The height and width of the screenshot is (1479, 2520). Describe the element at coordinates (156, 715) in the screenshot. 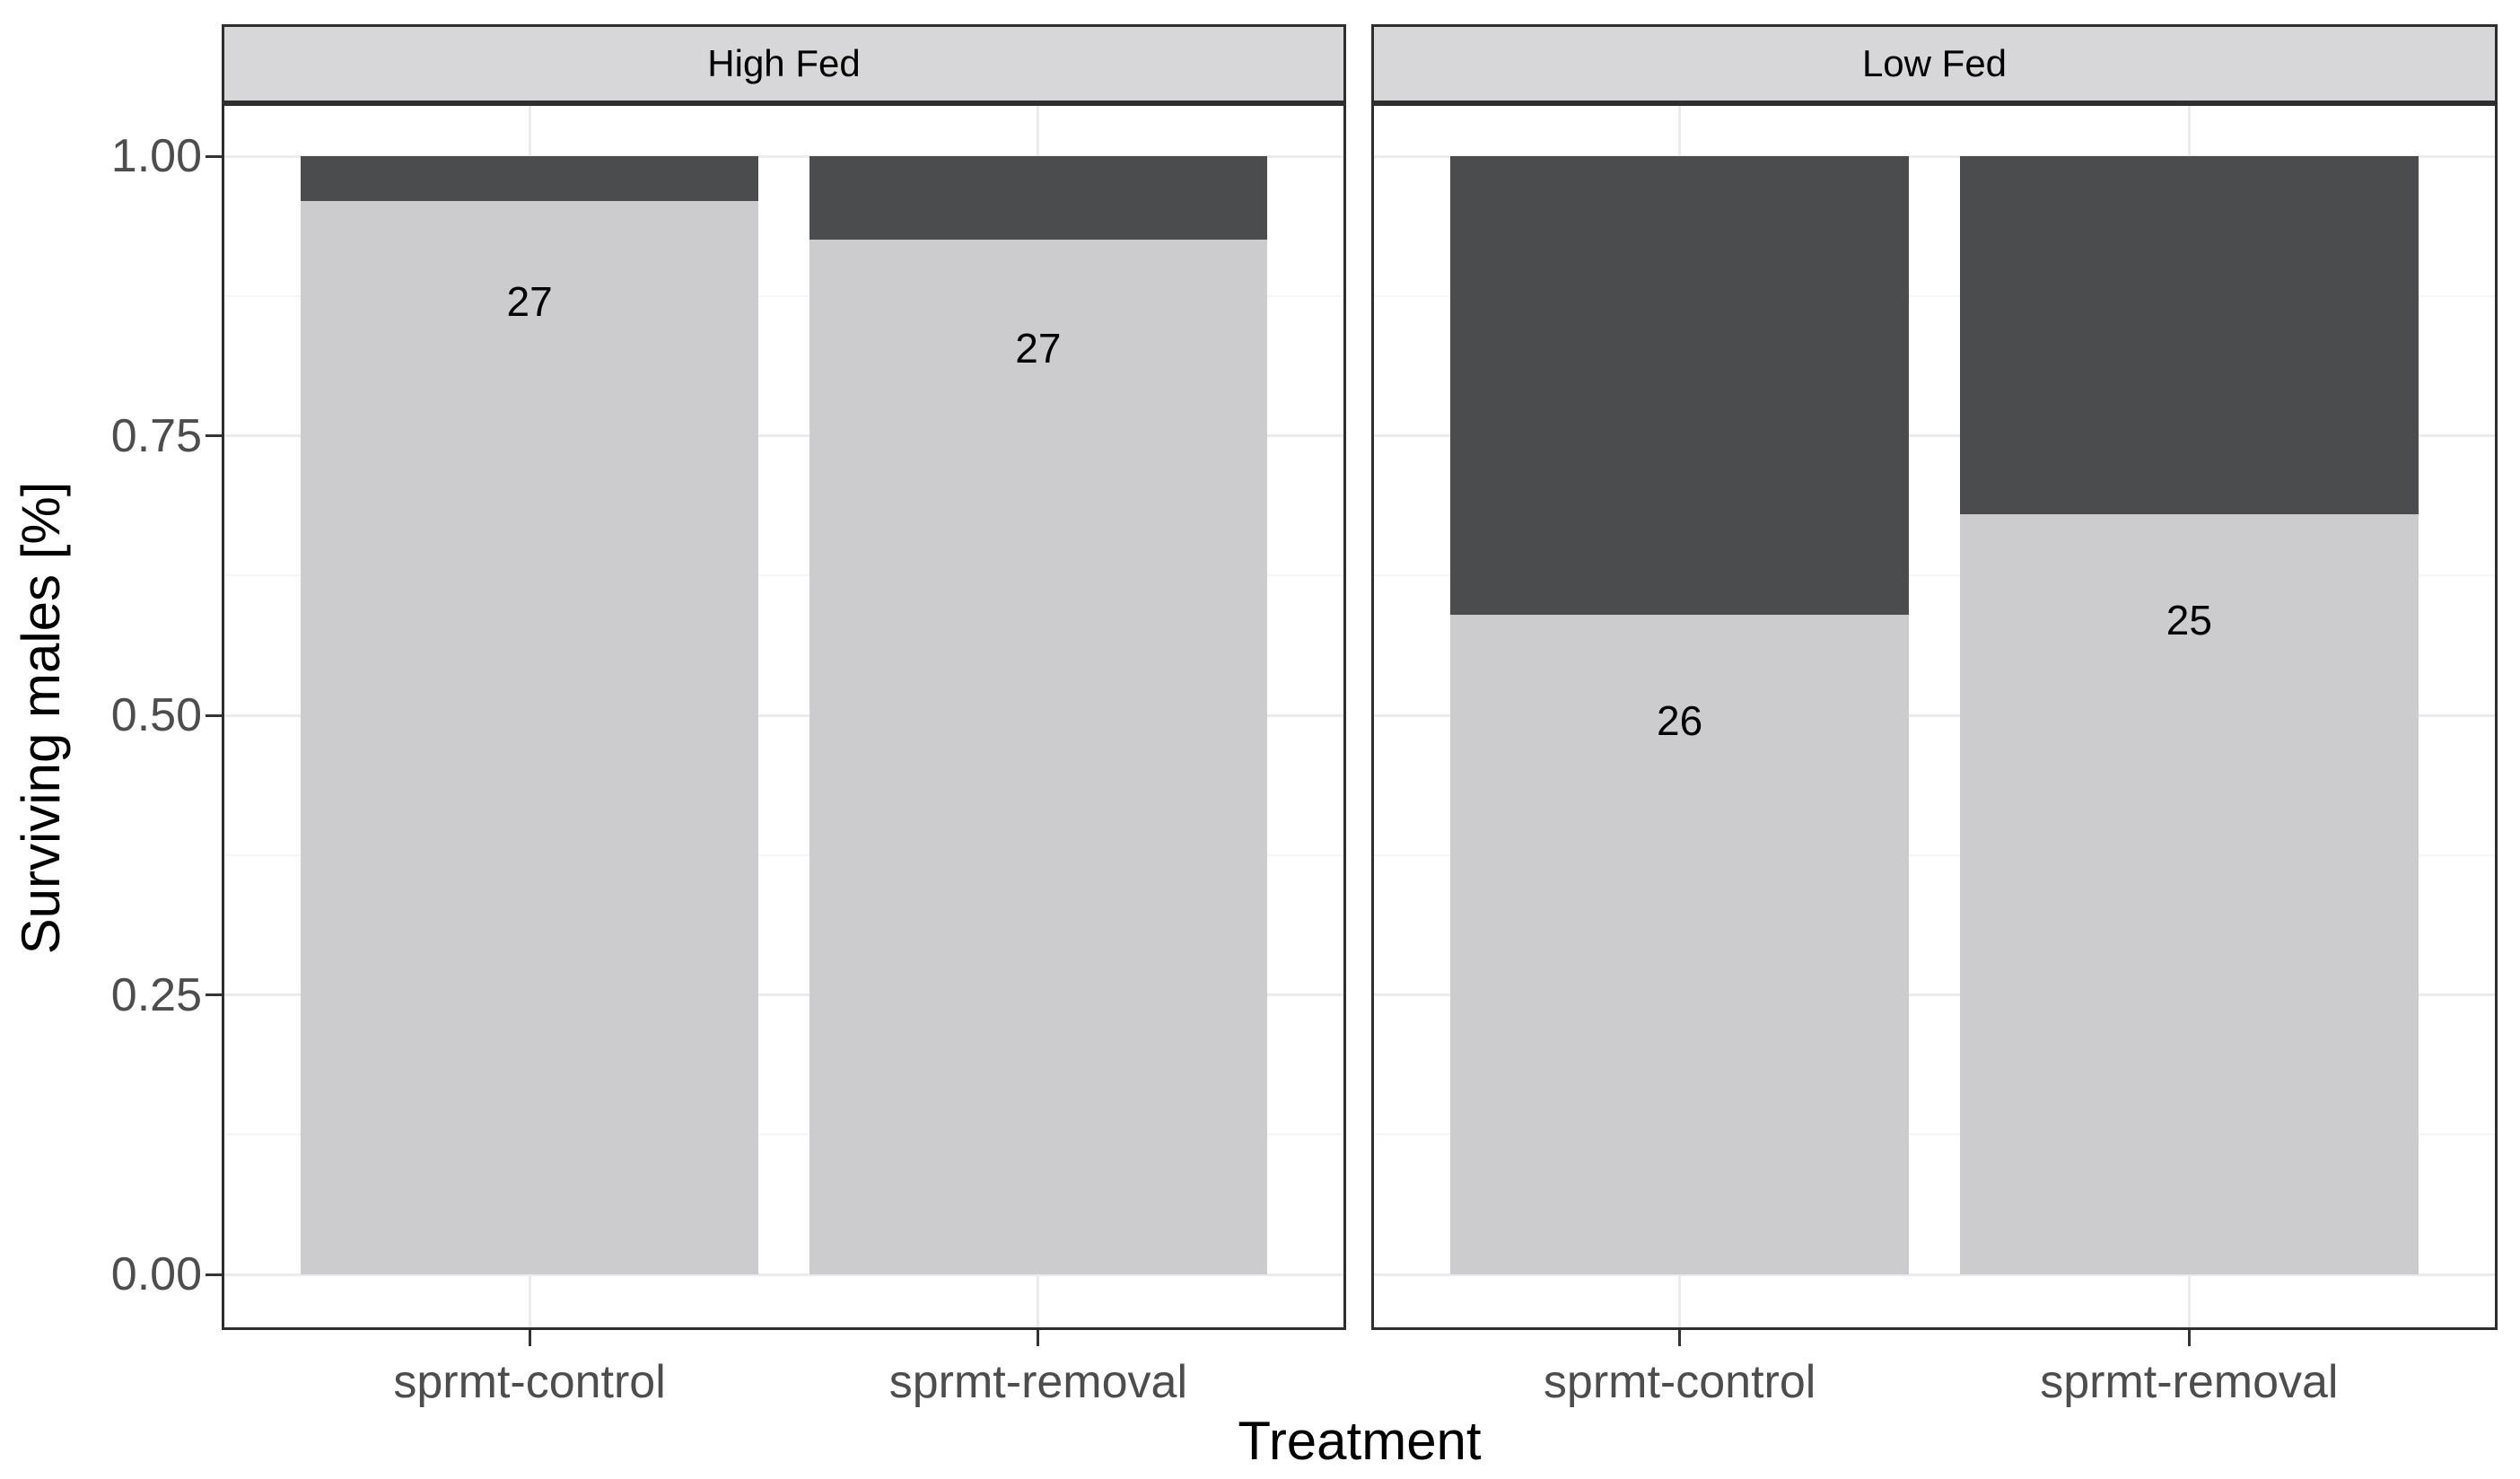

I see `y-tick-label: 0.50` at that location.